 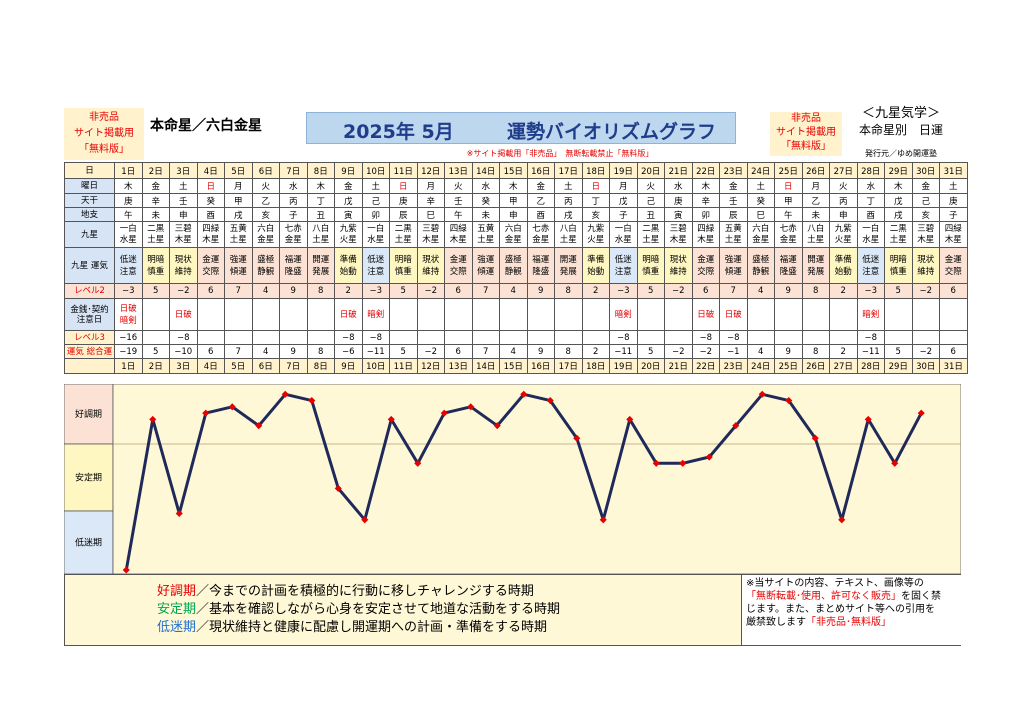 I want to click on day-cell: 30日, so click(x=925, y=170).